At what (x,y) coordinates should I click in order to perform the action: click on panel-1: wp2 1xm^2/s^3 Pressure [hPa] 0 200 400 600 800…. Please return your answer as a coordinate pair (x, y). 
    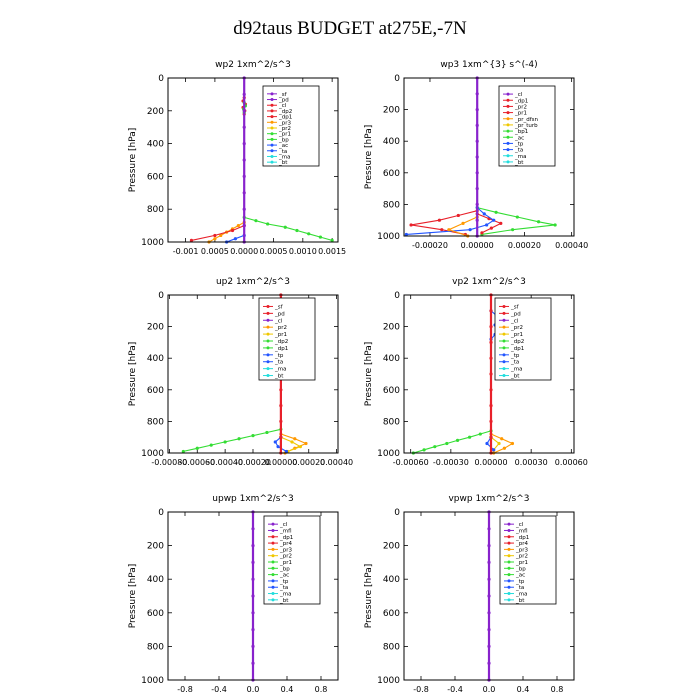
    Looking at the image, I should click on (237, 158).